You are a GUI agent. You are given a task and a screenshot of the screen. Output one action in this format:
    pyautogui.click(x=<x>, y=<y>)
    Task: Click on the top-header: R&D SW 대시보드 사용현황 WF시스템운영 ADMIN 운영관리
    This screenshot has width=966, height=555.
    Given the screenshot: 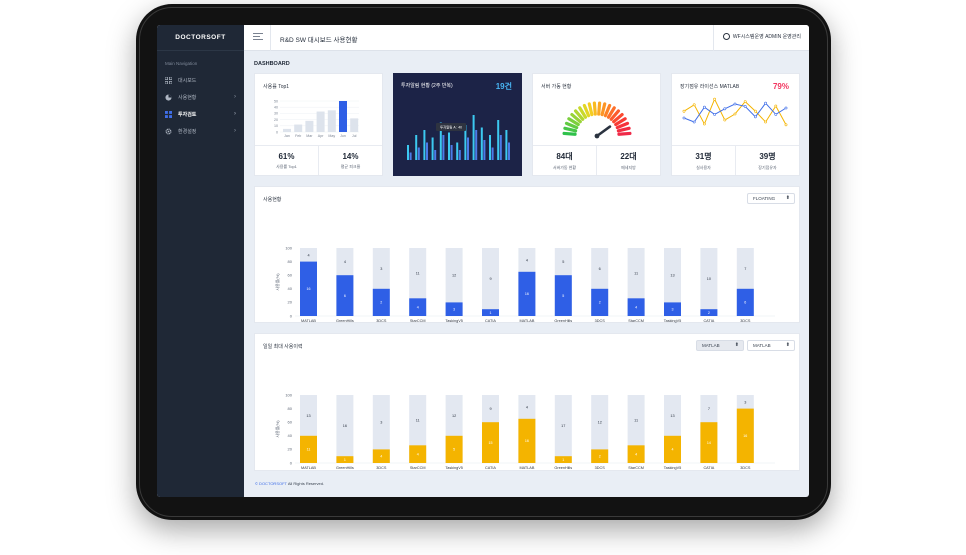 What is the action you would take?
    pyautogui.click(x=526, y=38)
    